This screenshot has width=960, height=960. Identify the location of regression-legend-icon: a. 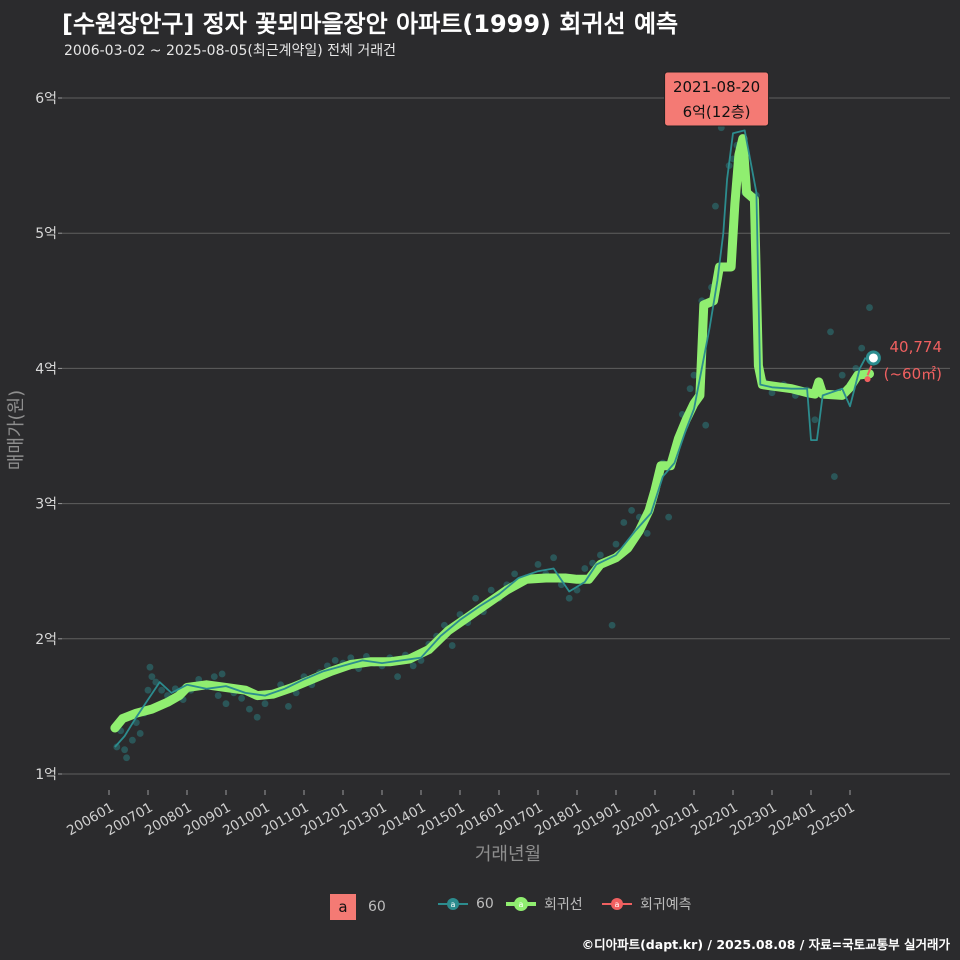
(521, 904).